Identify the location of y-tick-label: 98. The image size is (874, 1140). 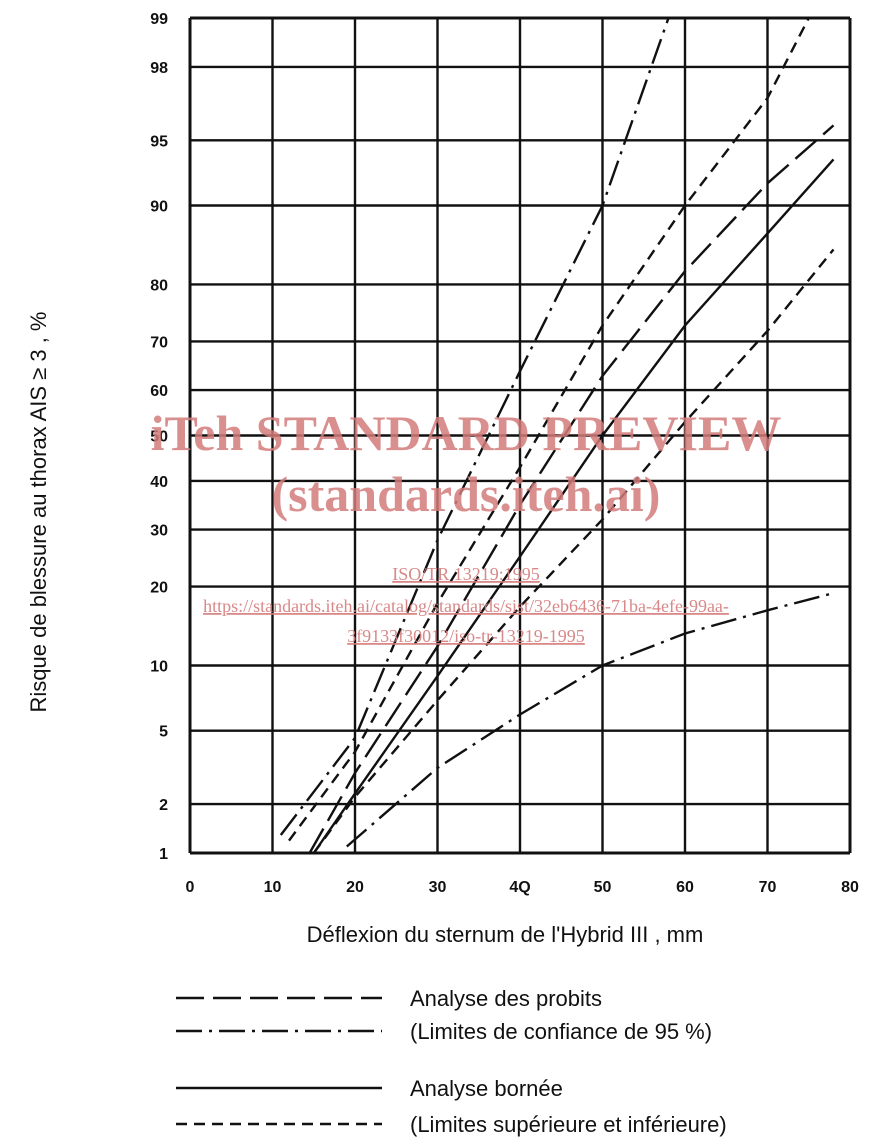
(159, 68).